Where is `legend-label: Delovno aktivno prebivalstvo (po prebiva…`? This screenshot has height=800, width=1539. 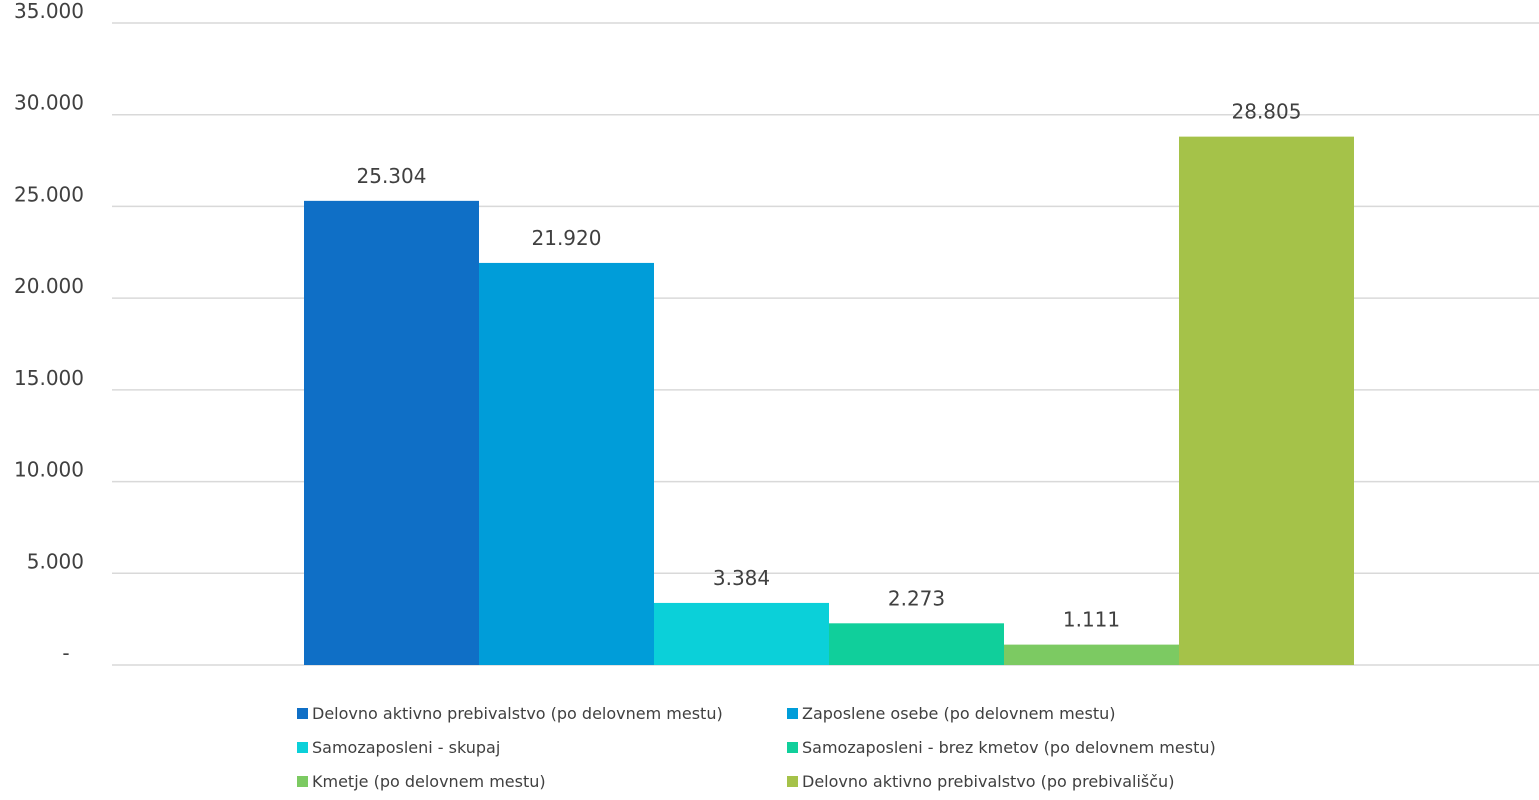
legend-label: Delovno aktivno prebivalstvo (po prebiva… is located at coordinates (988, 781).